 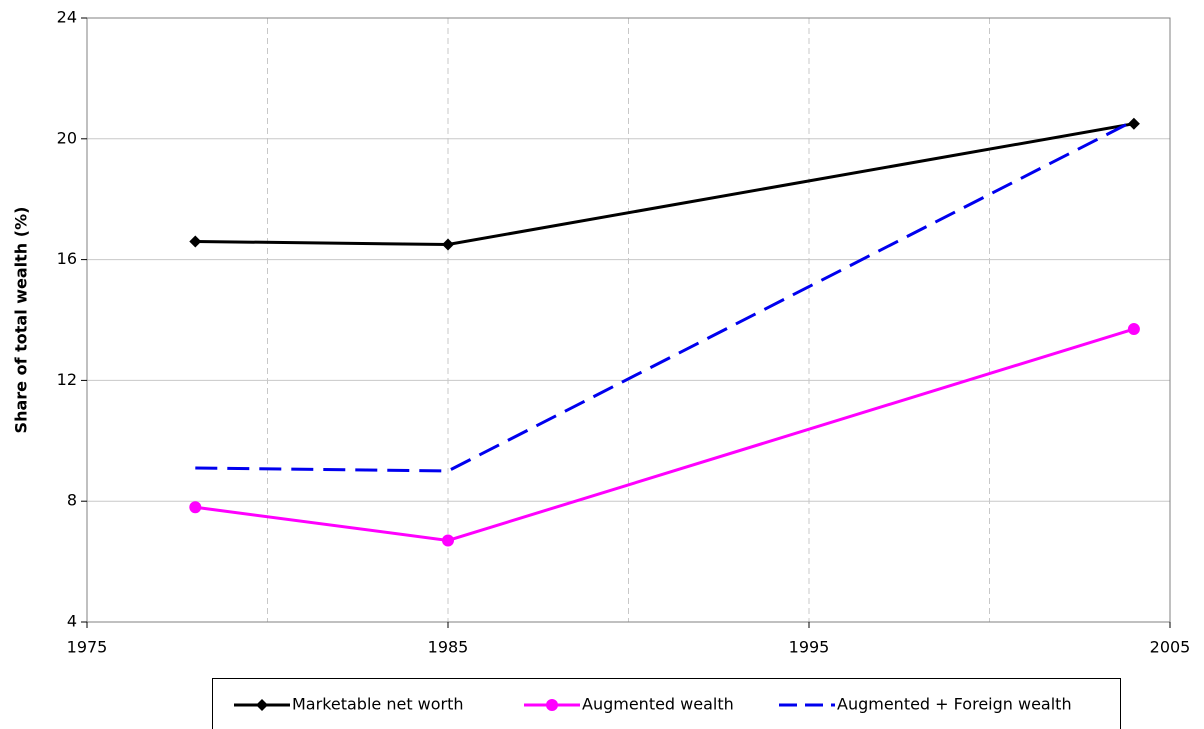 I want to click on y-axis-title: Share of total wealth (%), so click(x=21, y=320).